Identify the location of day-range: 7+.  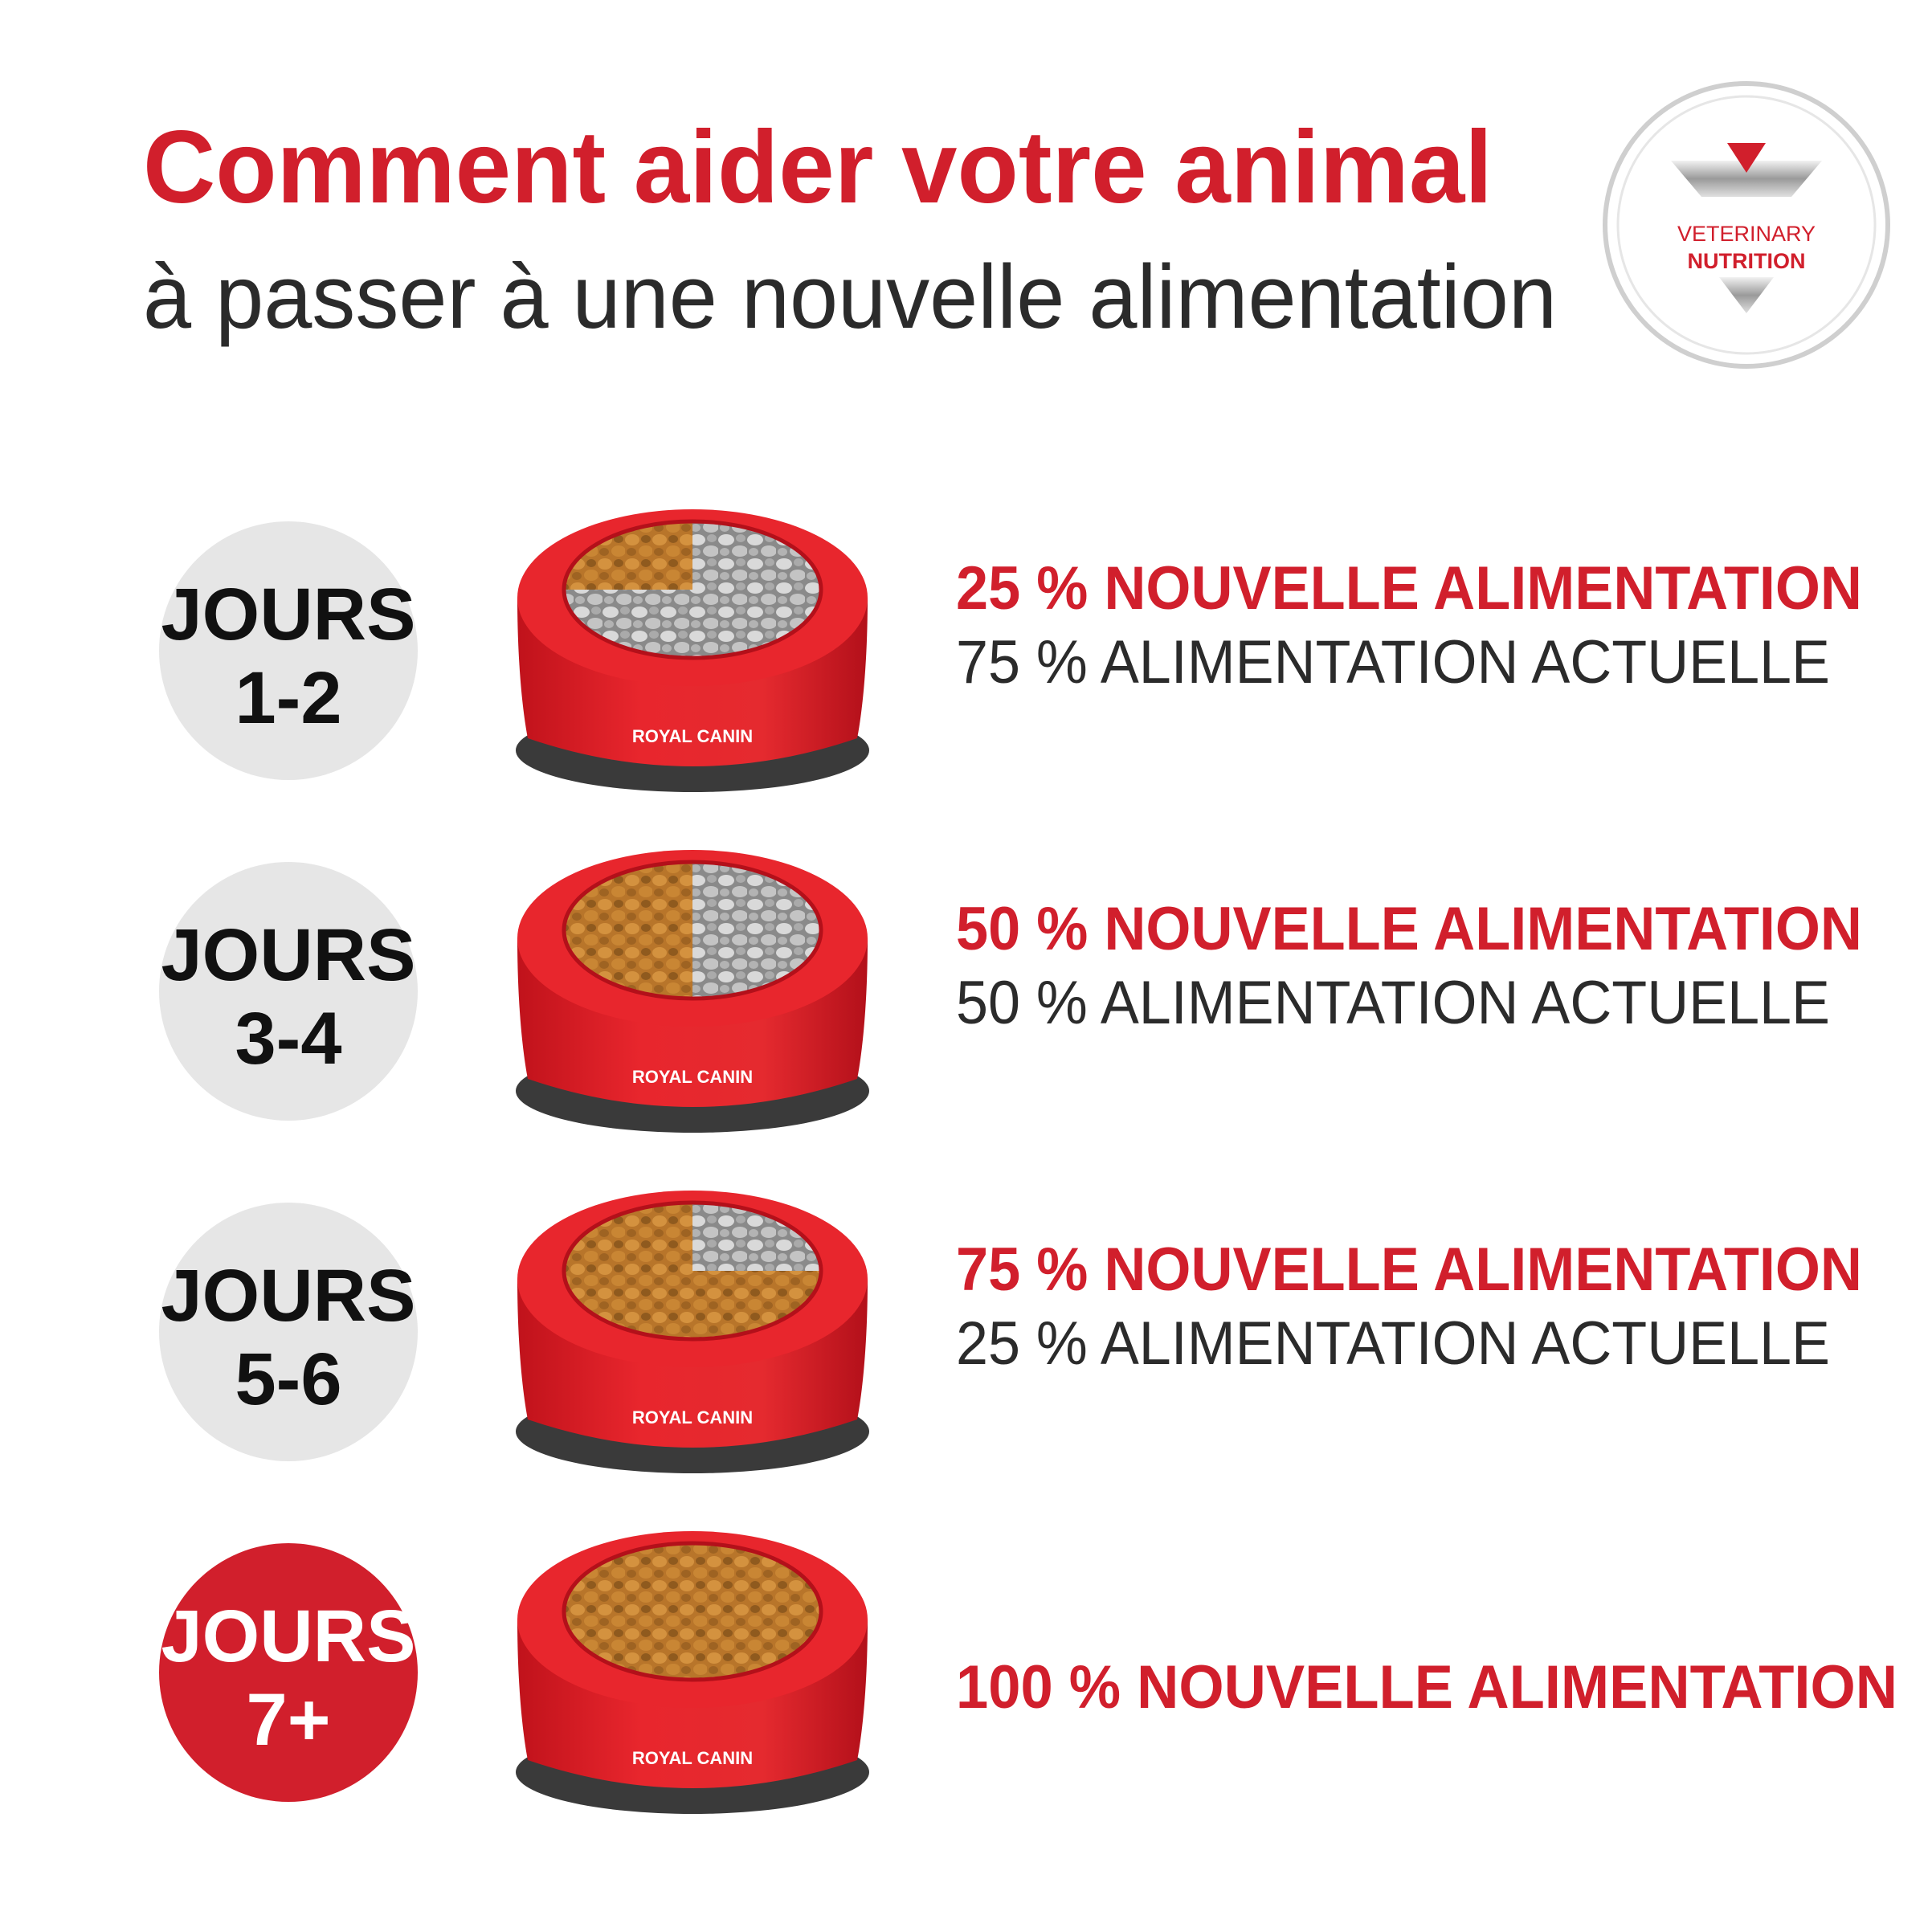
(289, 1720).